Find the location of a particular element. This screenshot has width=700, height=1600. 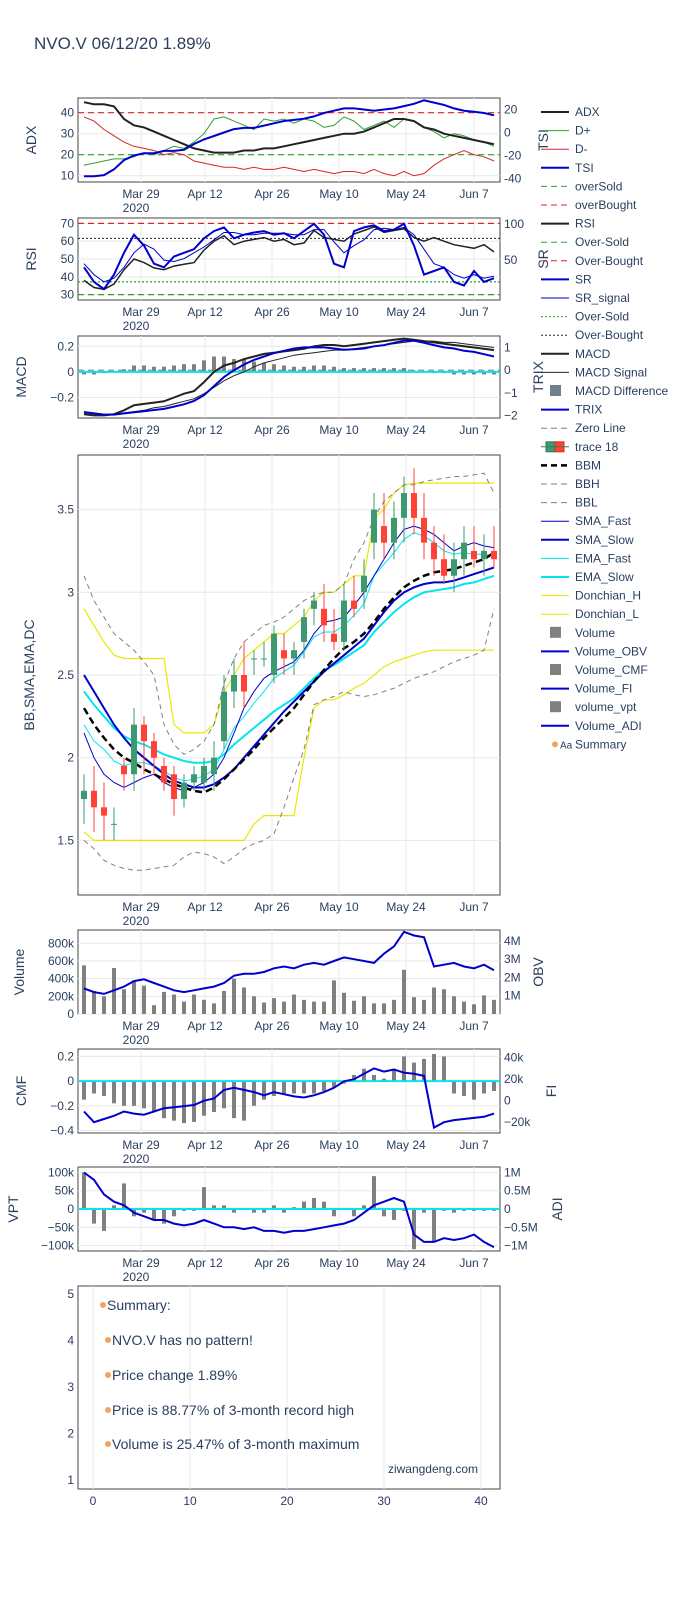

fi-y2-tick: 20k is located at coordinates (514, 1079).